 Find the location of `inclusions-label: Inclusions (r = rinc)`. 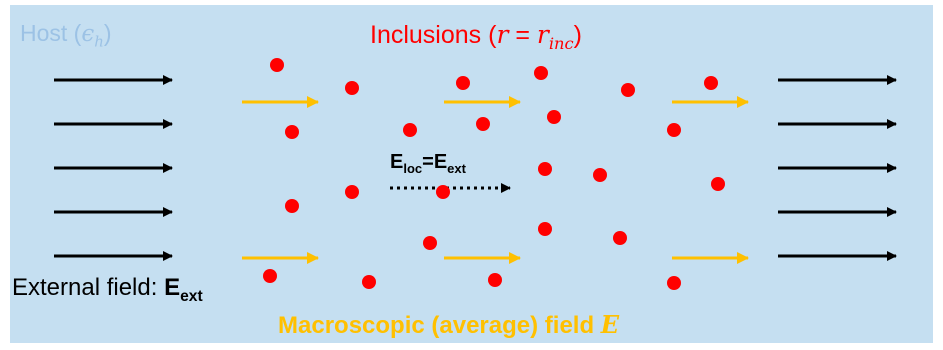

inclusions-label: Inclusions (r = rinc) is located at coordinates (476, 36).